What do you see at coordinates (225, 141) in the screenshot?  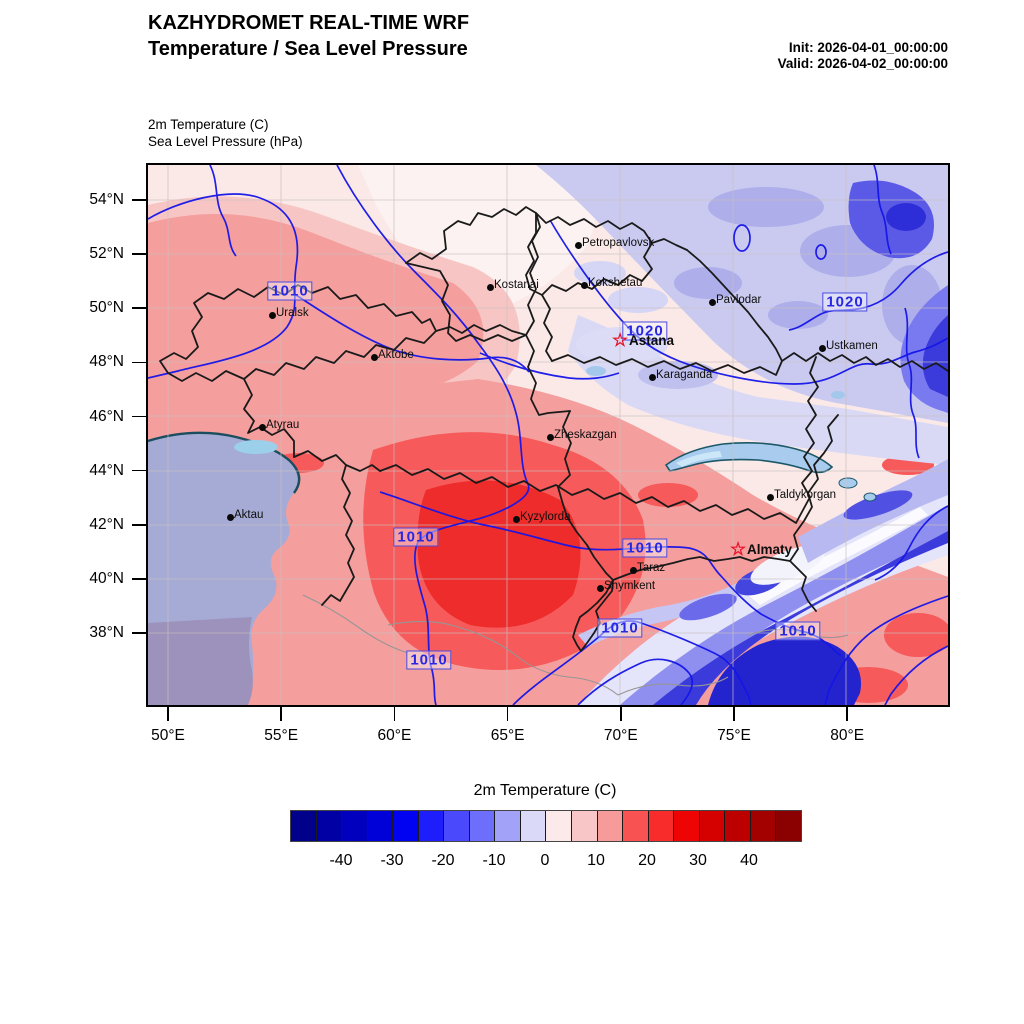 I see `field-label-pressure: Sea Level Pressure (hPa)` at bounding box center [225, 141].